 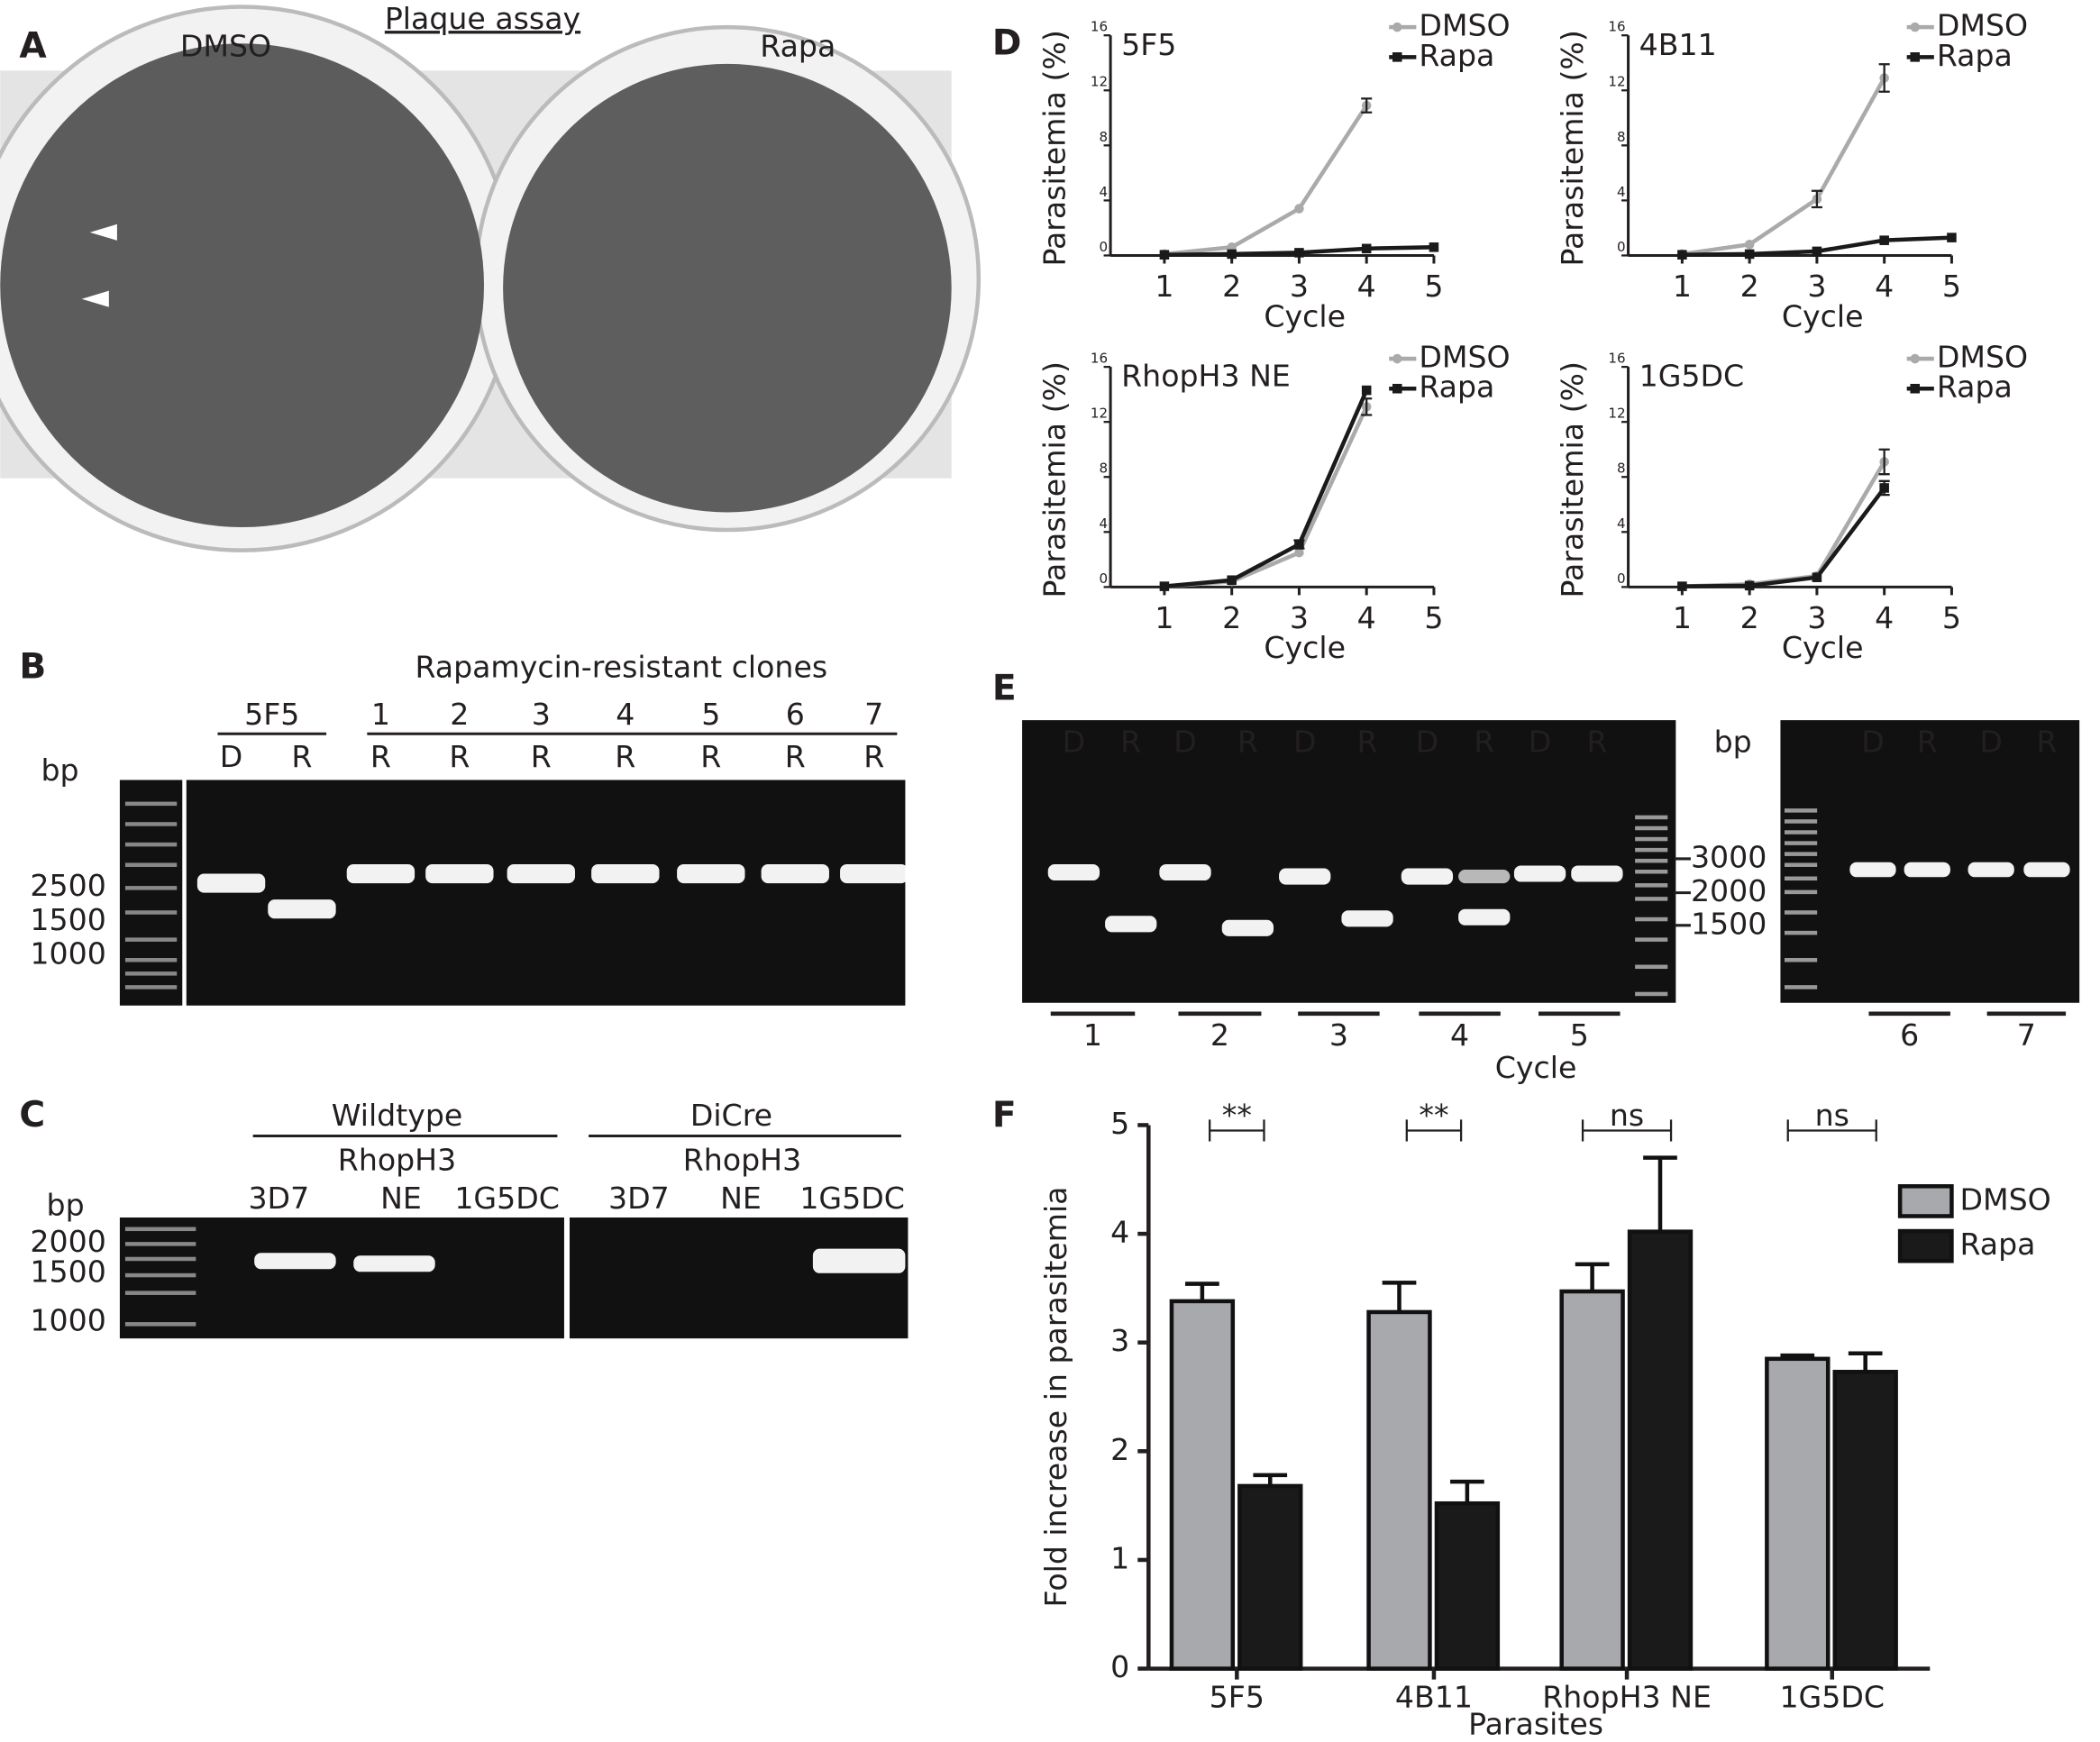 I want to click on group-label: 5F5, so click(x=272, y=715).